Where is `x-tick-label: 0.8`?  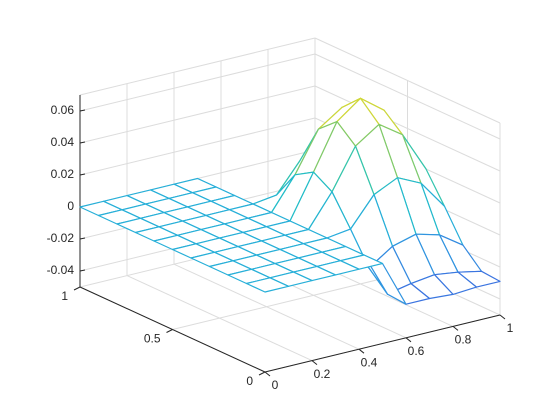
x-tick-label: 0.8 is located at coordinates (463, 340).